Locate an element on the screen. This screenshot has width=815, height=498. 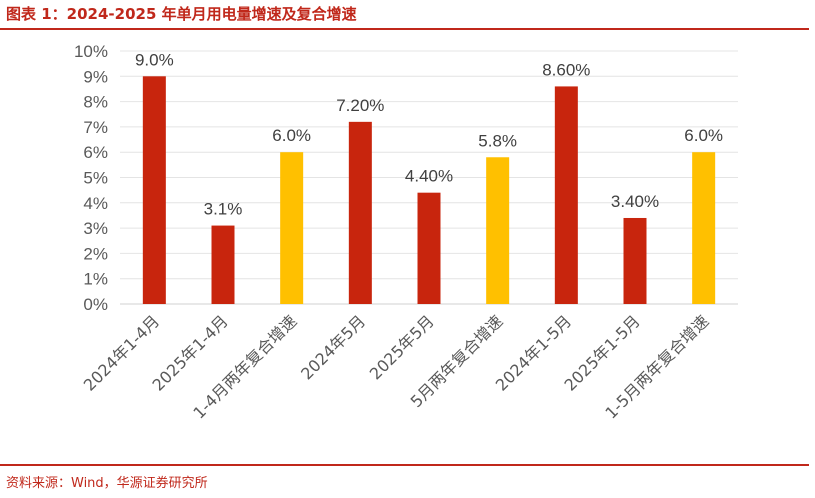
y-tick-label: 0% is located at coordinates (95, 304).